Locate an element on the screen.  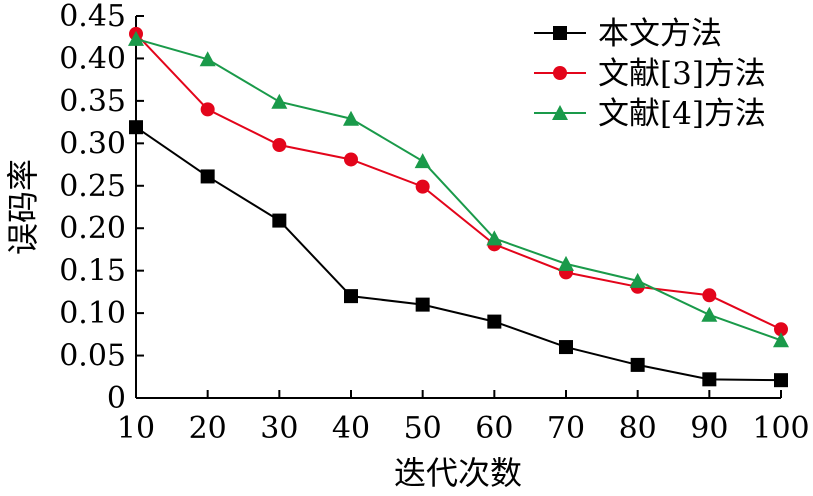
x-tick-label: 60 is located at coordinates (494, 428).